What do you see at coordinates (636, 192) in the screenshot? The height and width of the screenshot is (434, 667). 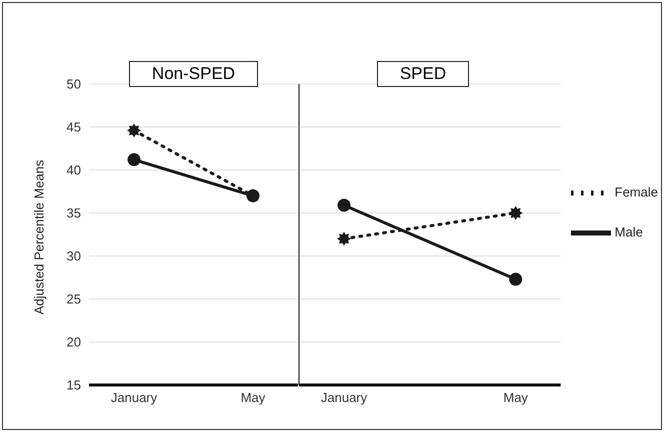 I see `legend-label: Female` at bounding box center [636, 192].